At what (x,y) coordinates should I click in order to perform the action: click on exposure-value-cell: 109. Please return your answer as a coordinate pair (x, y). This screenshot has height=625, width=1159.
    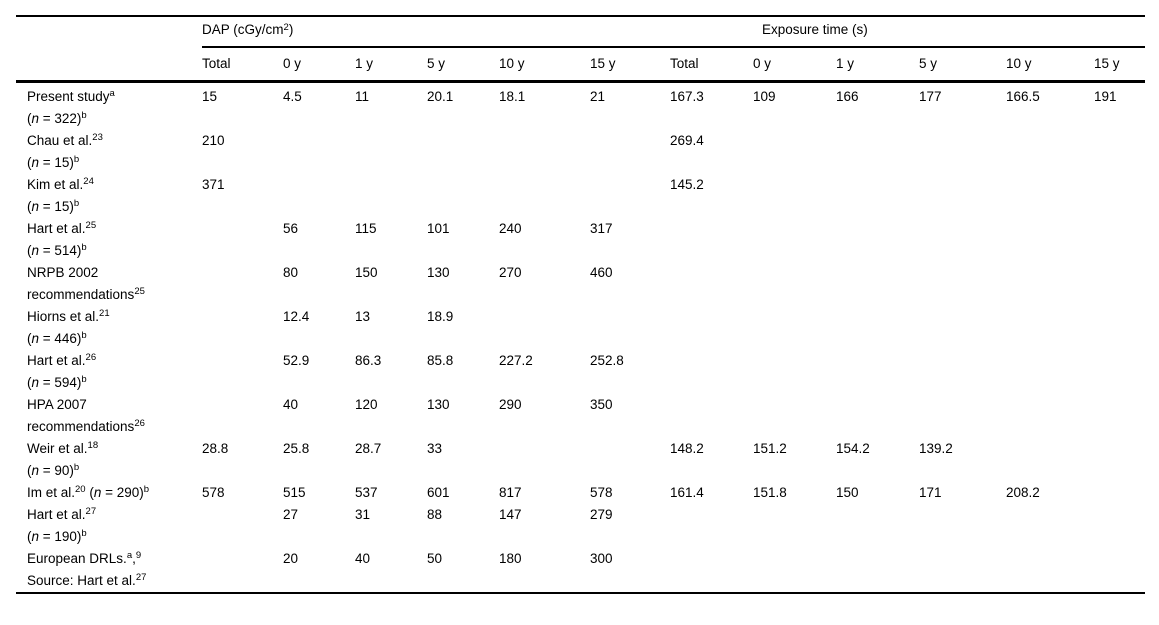
    Looking at the image, I should click on (764, 96).